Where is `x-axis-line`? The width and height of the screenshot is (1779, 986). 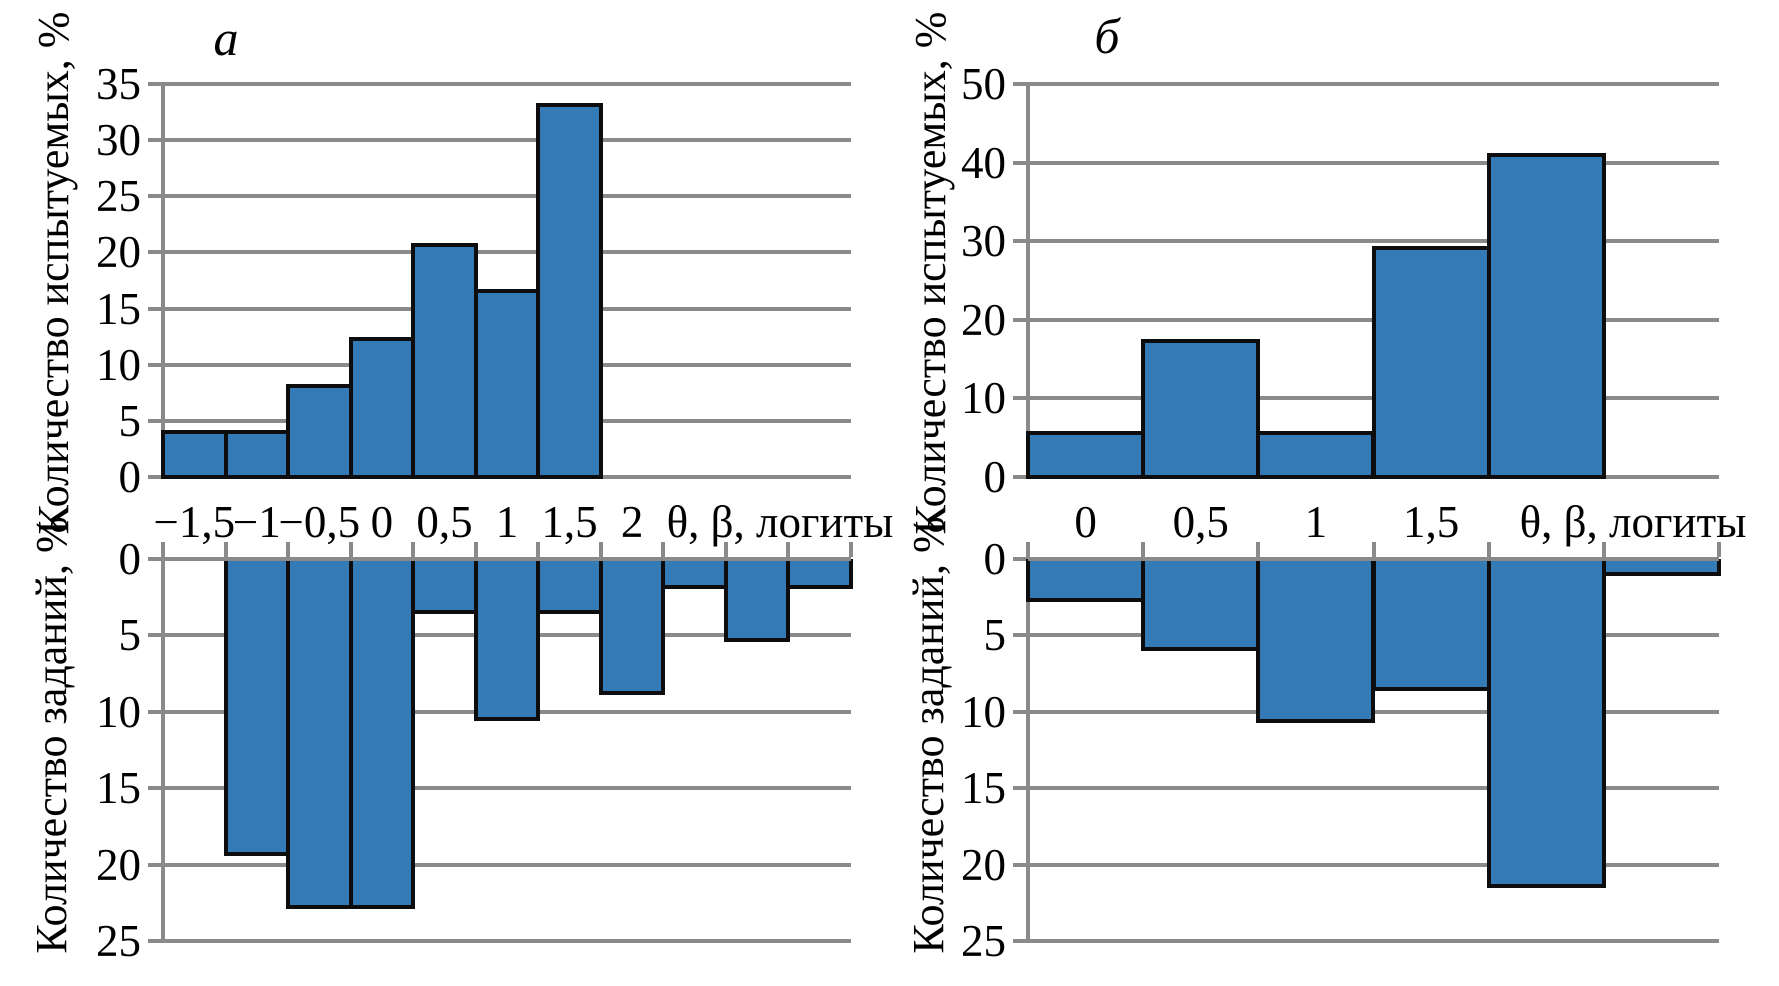
x-axis-line is located at coordinates (507, 559).